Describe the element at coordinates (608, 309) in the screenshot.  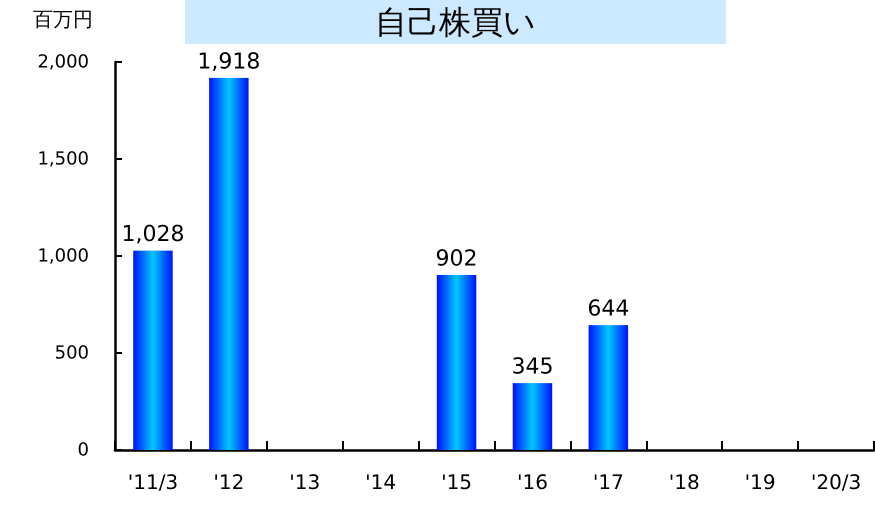
I see `data-label: 644` at that location.